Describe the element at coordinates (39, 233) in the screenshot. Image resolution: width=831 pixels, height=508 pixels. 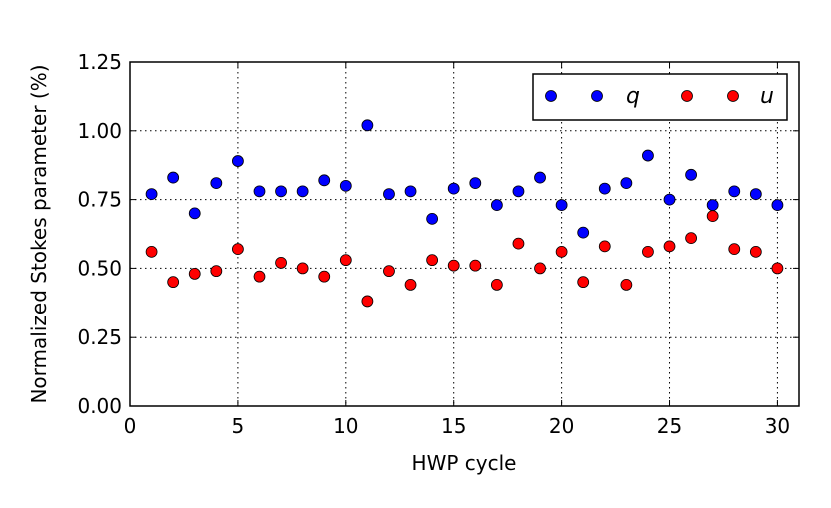
I see `y-axis-label: Normalized Stokes parameter (%)` at that location.